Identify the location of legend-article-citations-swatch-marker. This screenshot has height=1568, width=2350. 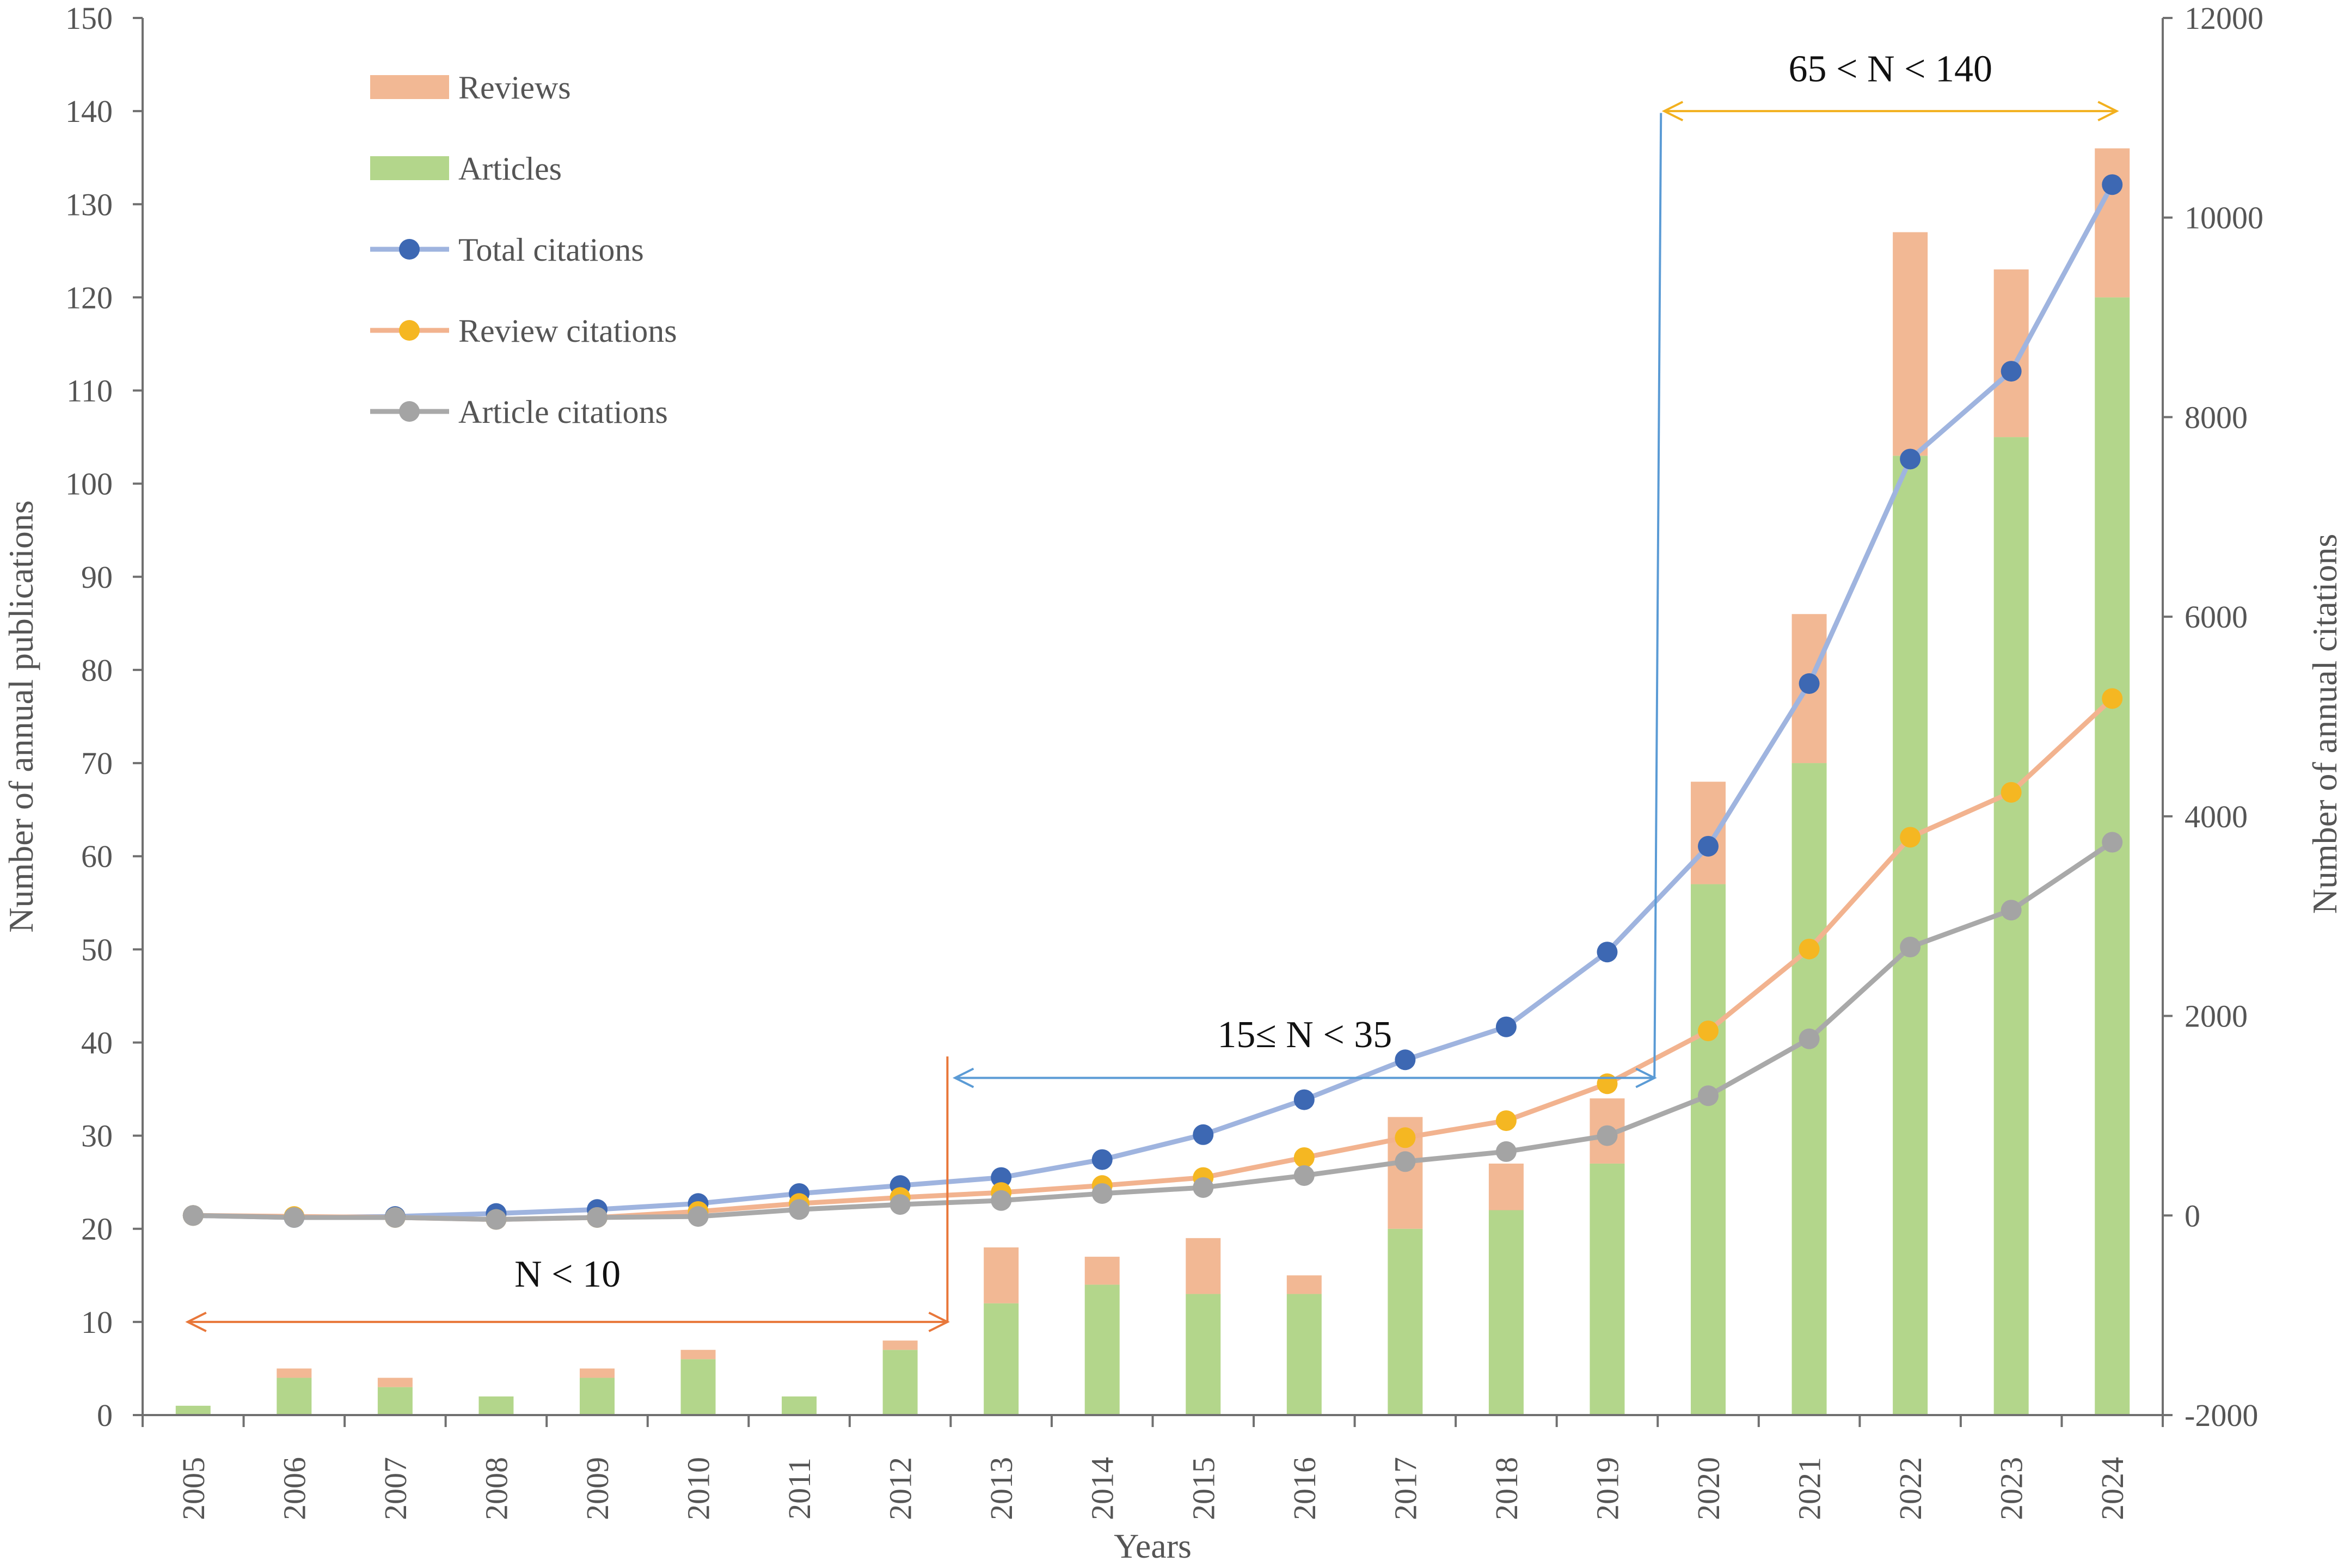
(409, 411).